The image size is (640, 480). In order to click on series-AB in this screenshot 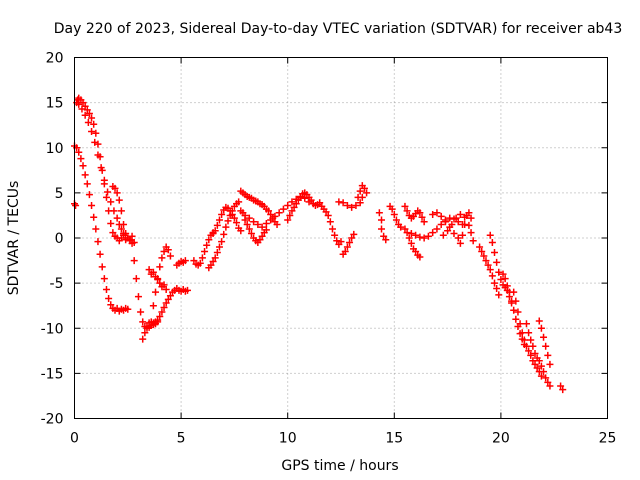, I will do `click(489, 271)`.